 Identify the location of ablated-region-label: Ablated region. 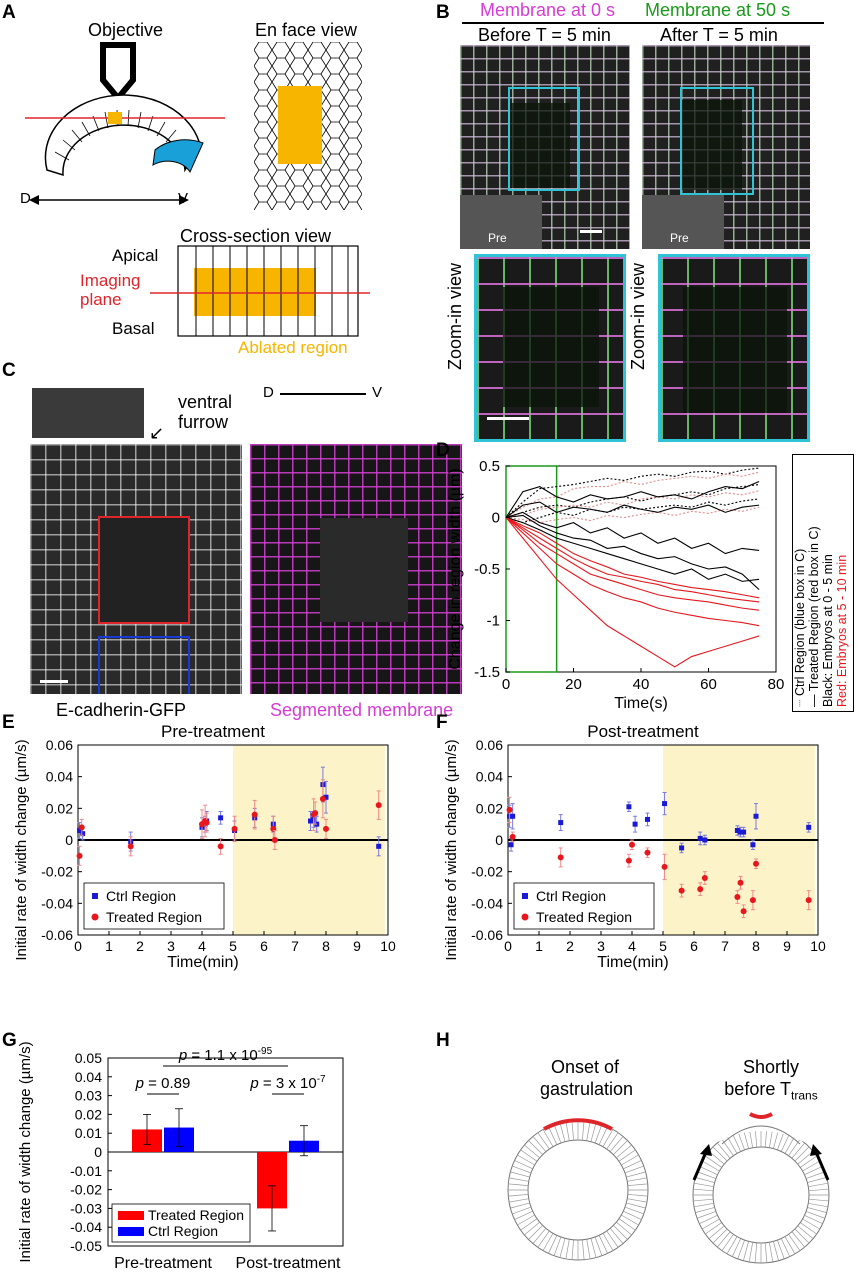
(293, 347).